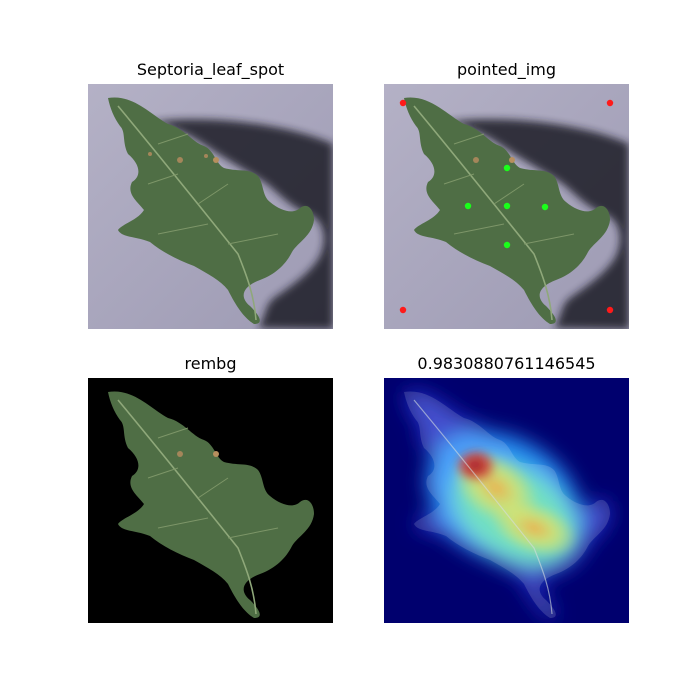  What do you see at coordinates (210, 363) in the screenshot?
I see `panel-title-rembg: rembg` at bounding box center [210, 363].